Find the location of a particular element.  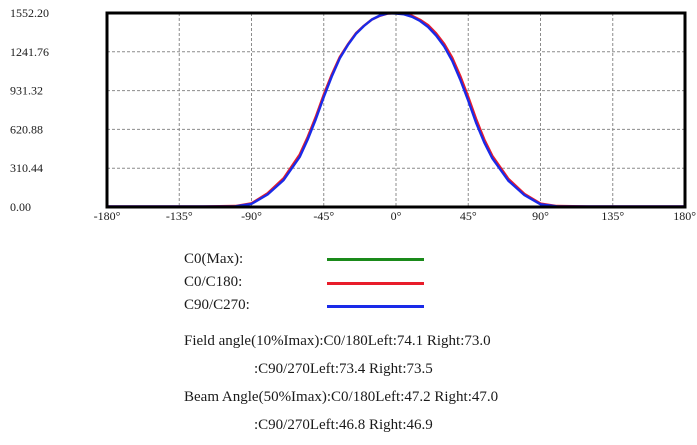

x-tick-label: 135° is located at coordinates (612, 216).